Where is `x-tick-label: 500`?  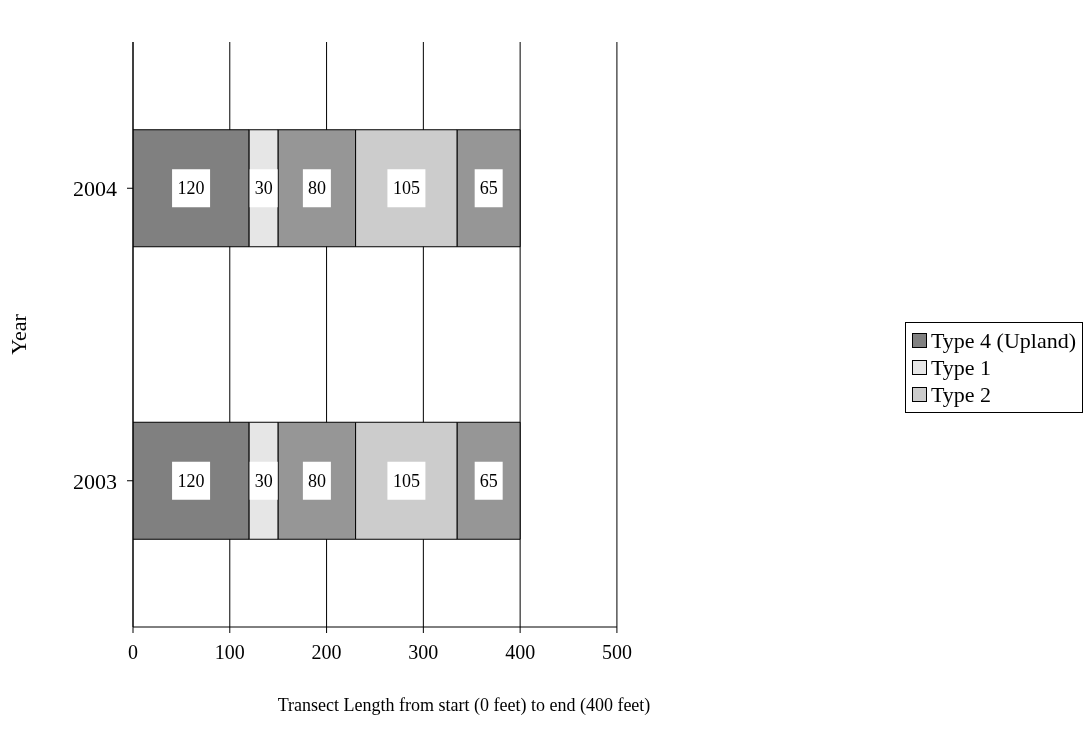 x-tick-label: 500 is located at coordinates (616, 652).